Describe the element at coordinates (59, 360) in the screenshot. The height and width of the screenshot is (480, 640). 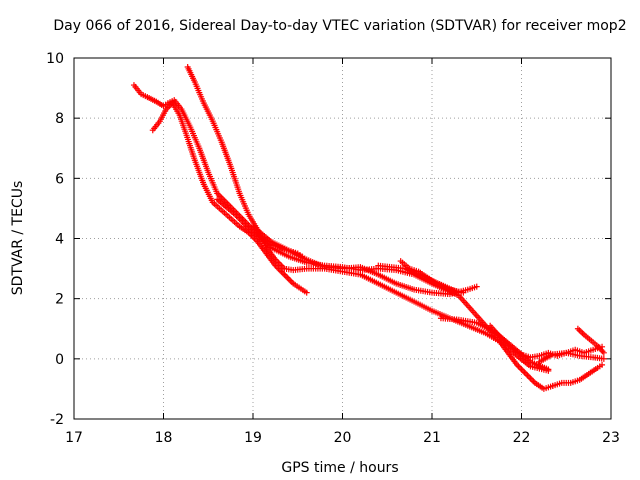
I see `y-tick-label: 0` at that location.